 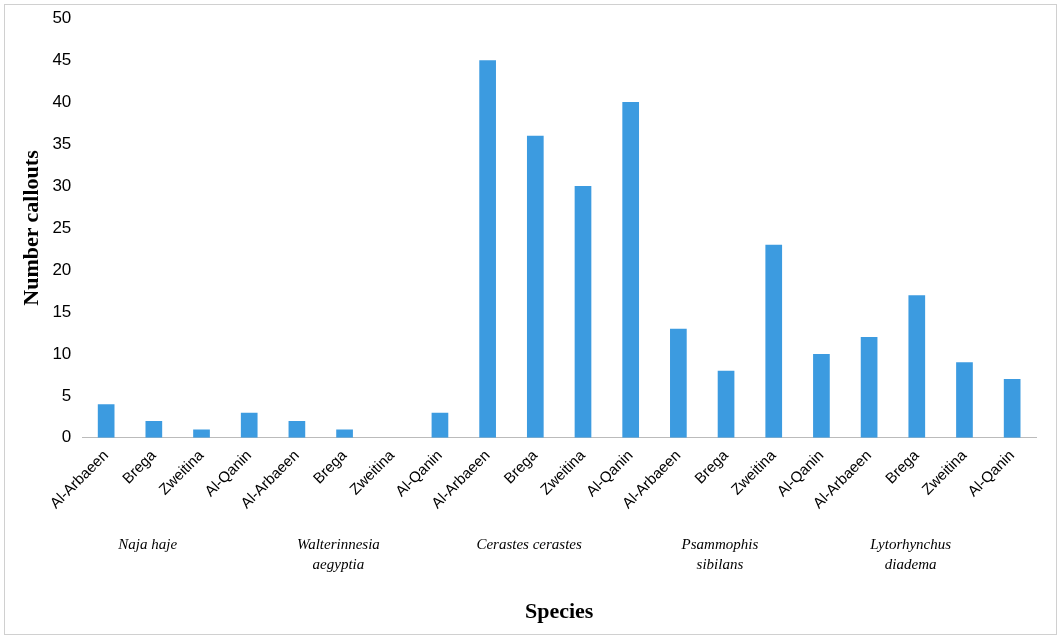 What do you see at coordinates (66, 395) in the screenshot?
I see `y-tick-label: 5` at bounding box center [66, 395].